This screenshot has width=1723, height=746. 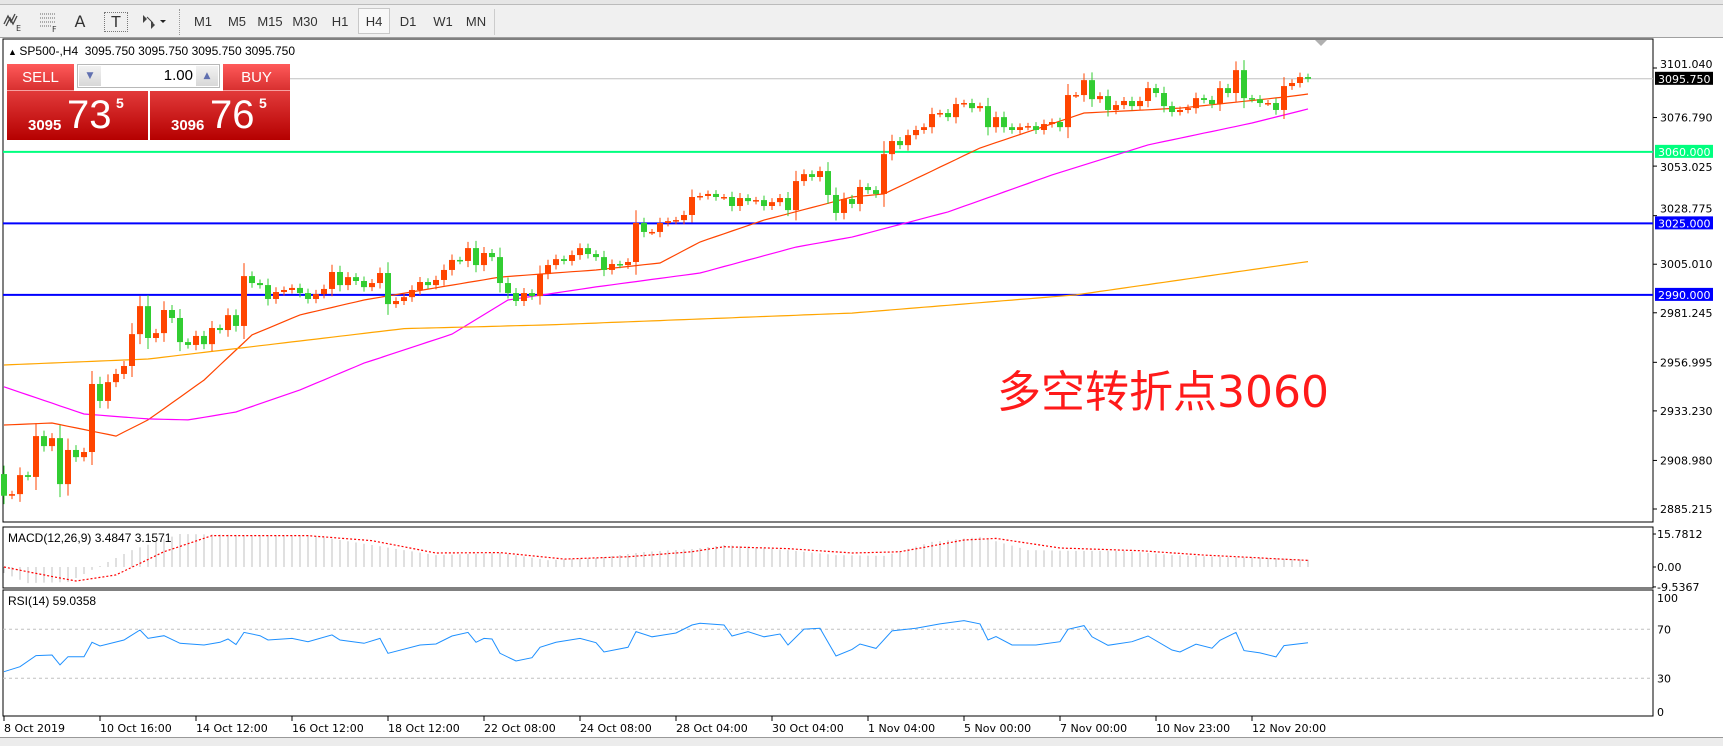 I want to click on text-box-icon: T, so click(x=116, y=22).